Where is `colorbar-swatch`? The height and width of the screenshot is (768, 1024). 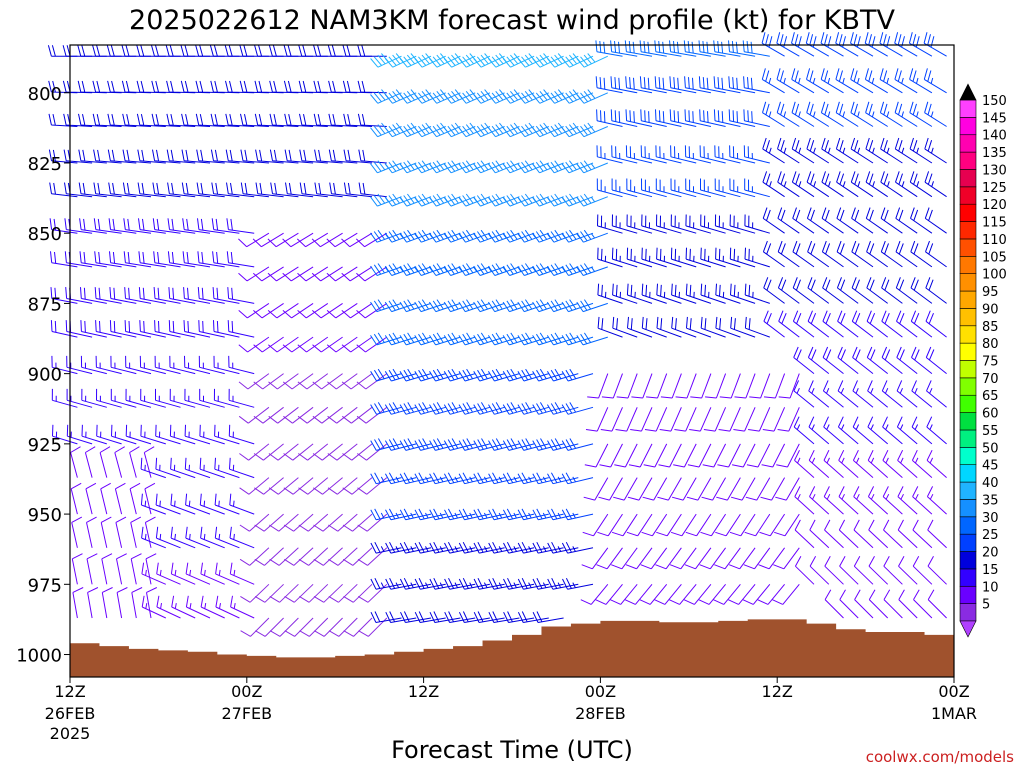
colorbar-swatch is located at coordinates (968, 334).